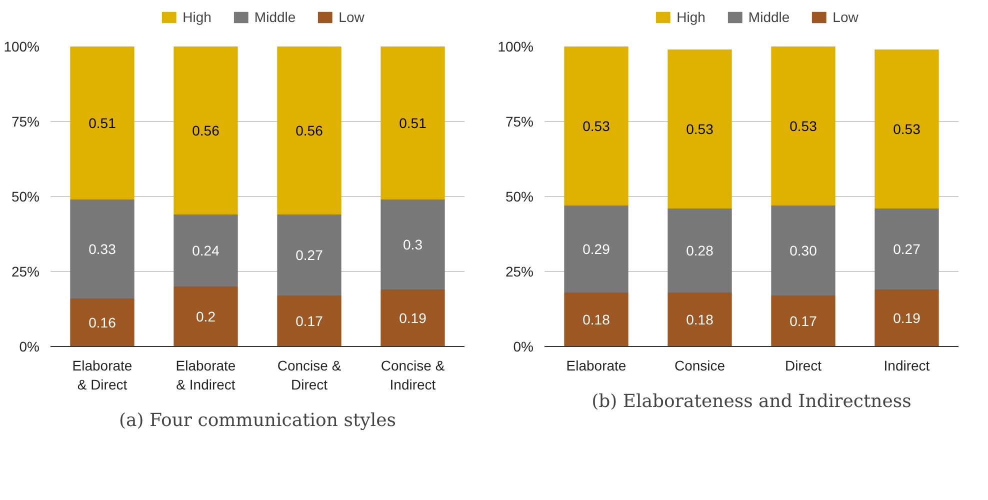 The width and height of the screenshot is (988, 500). I want to click on x-tick-label: Consice, so click(700, 366).